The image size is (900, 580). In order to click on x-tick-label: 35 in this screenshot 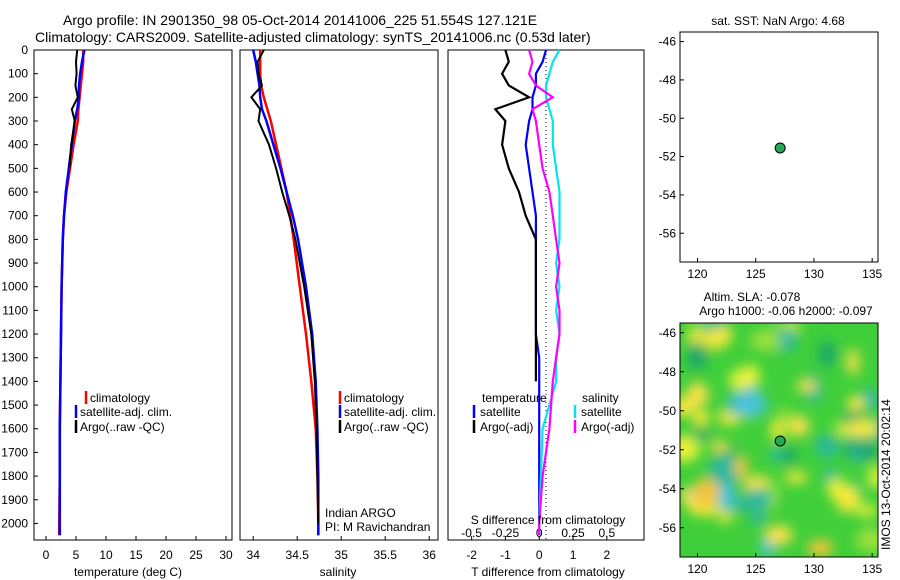, I will do `click(342, 555)`.